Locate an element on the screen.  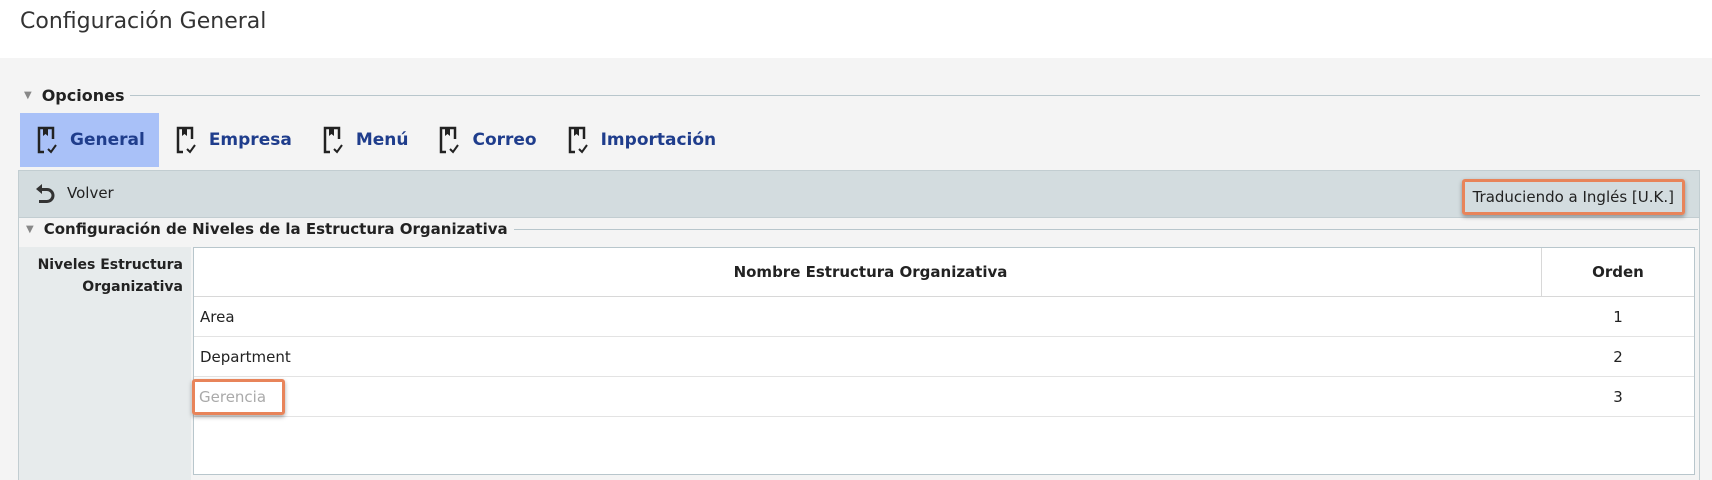
tab-correo: Correo is located at coordinates (486, 140).